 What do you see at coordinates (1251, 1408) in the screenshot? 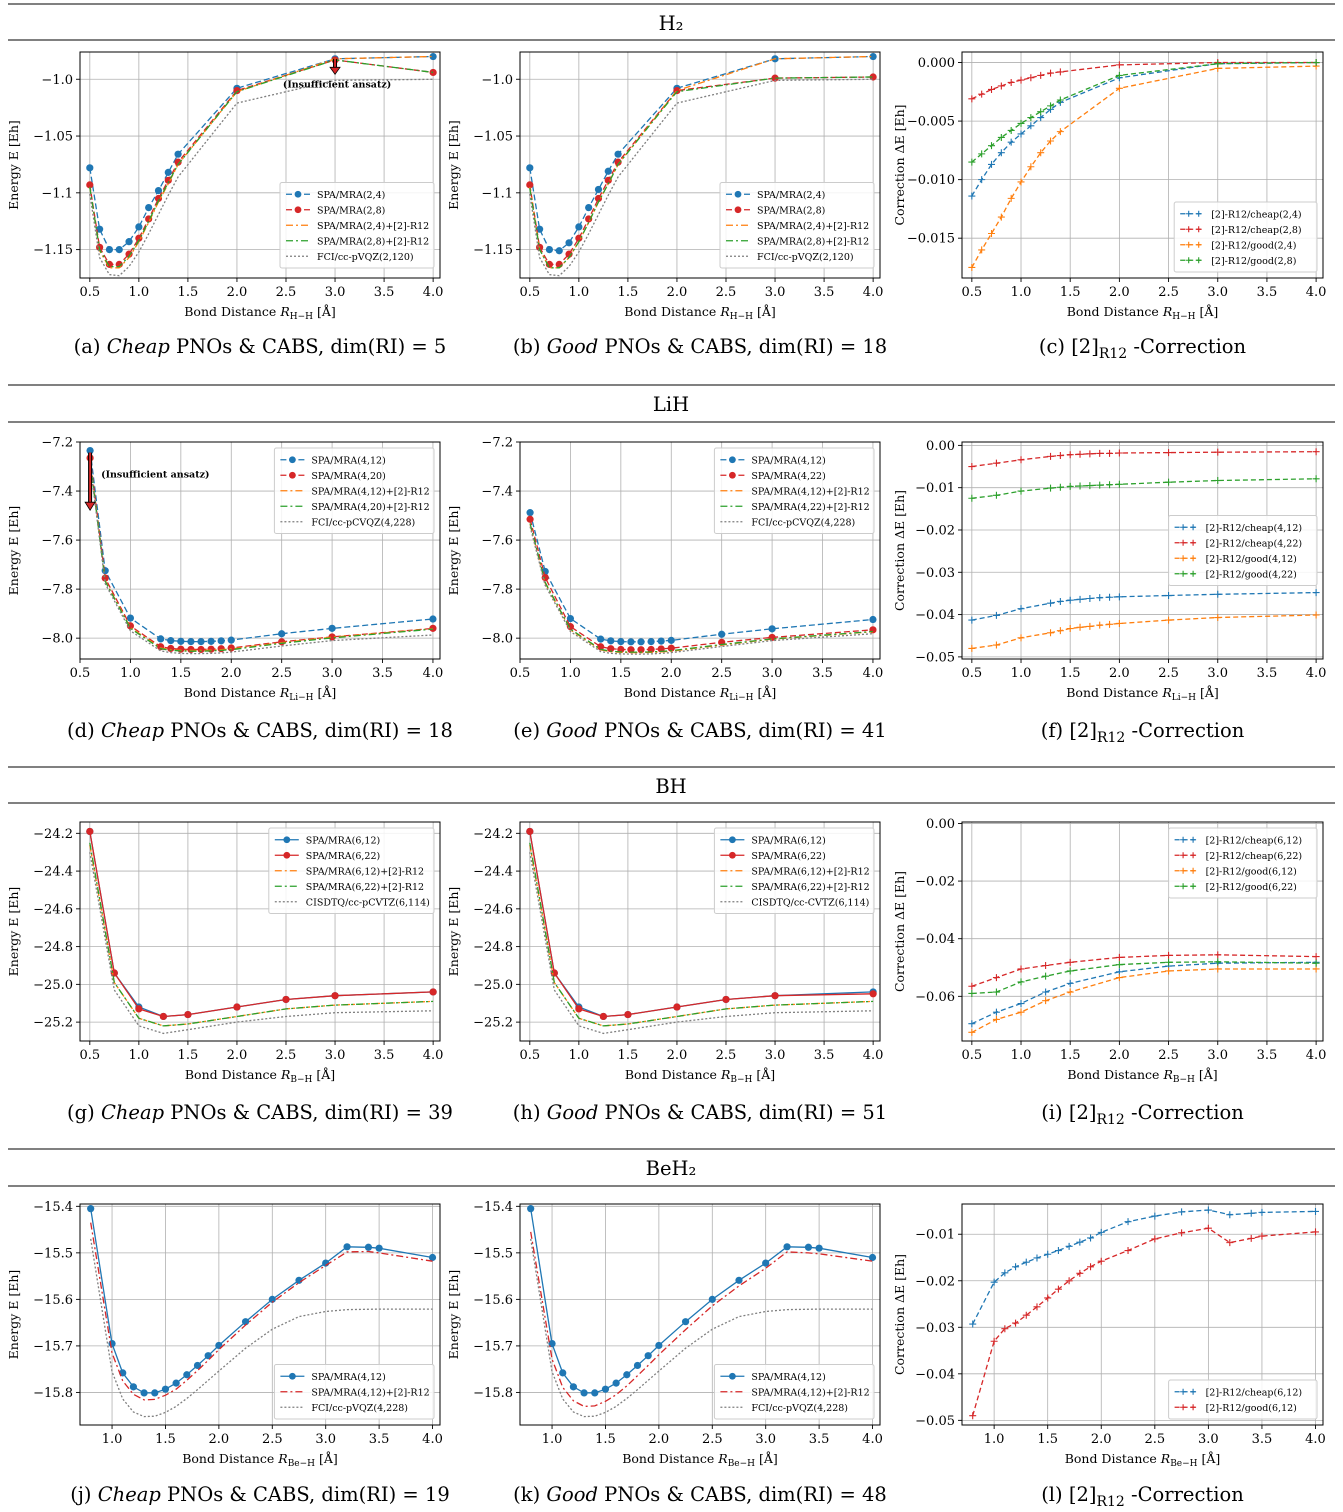
I see `legend-entry: [2]-R12/good(6,12)` at bounding box center [1251, 1408].